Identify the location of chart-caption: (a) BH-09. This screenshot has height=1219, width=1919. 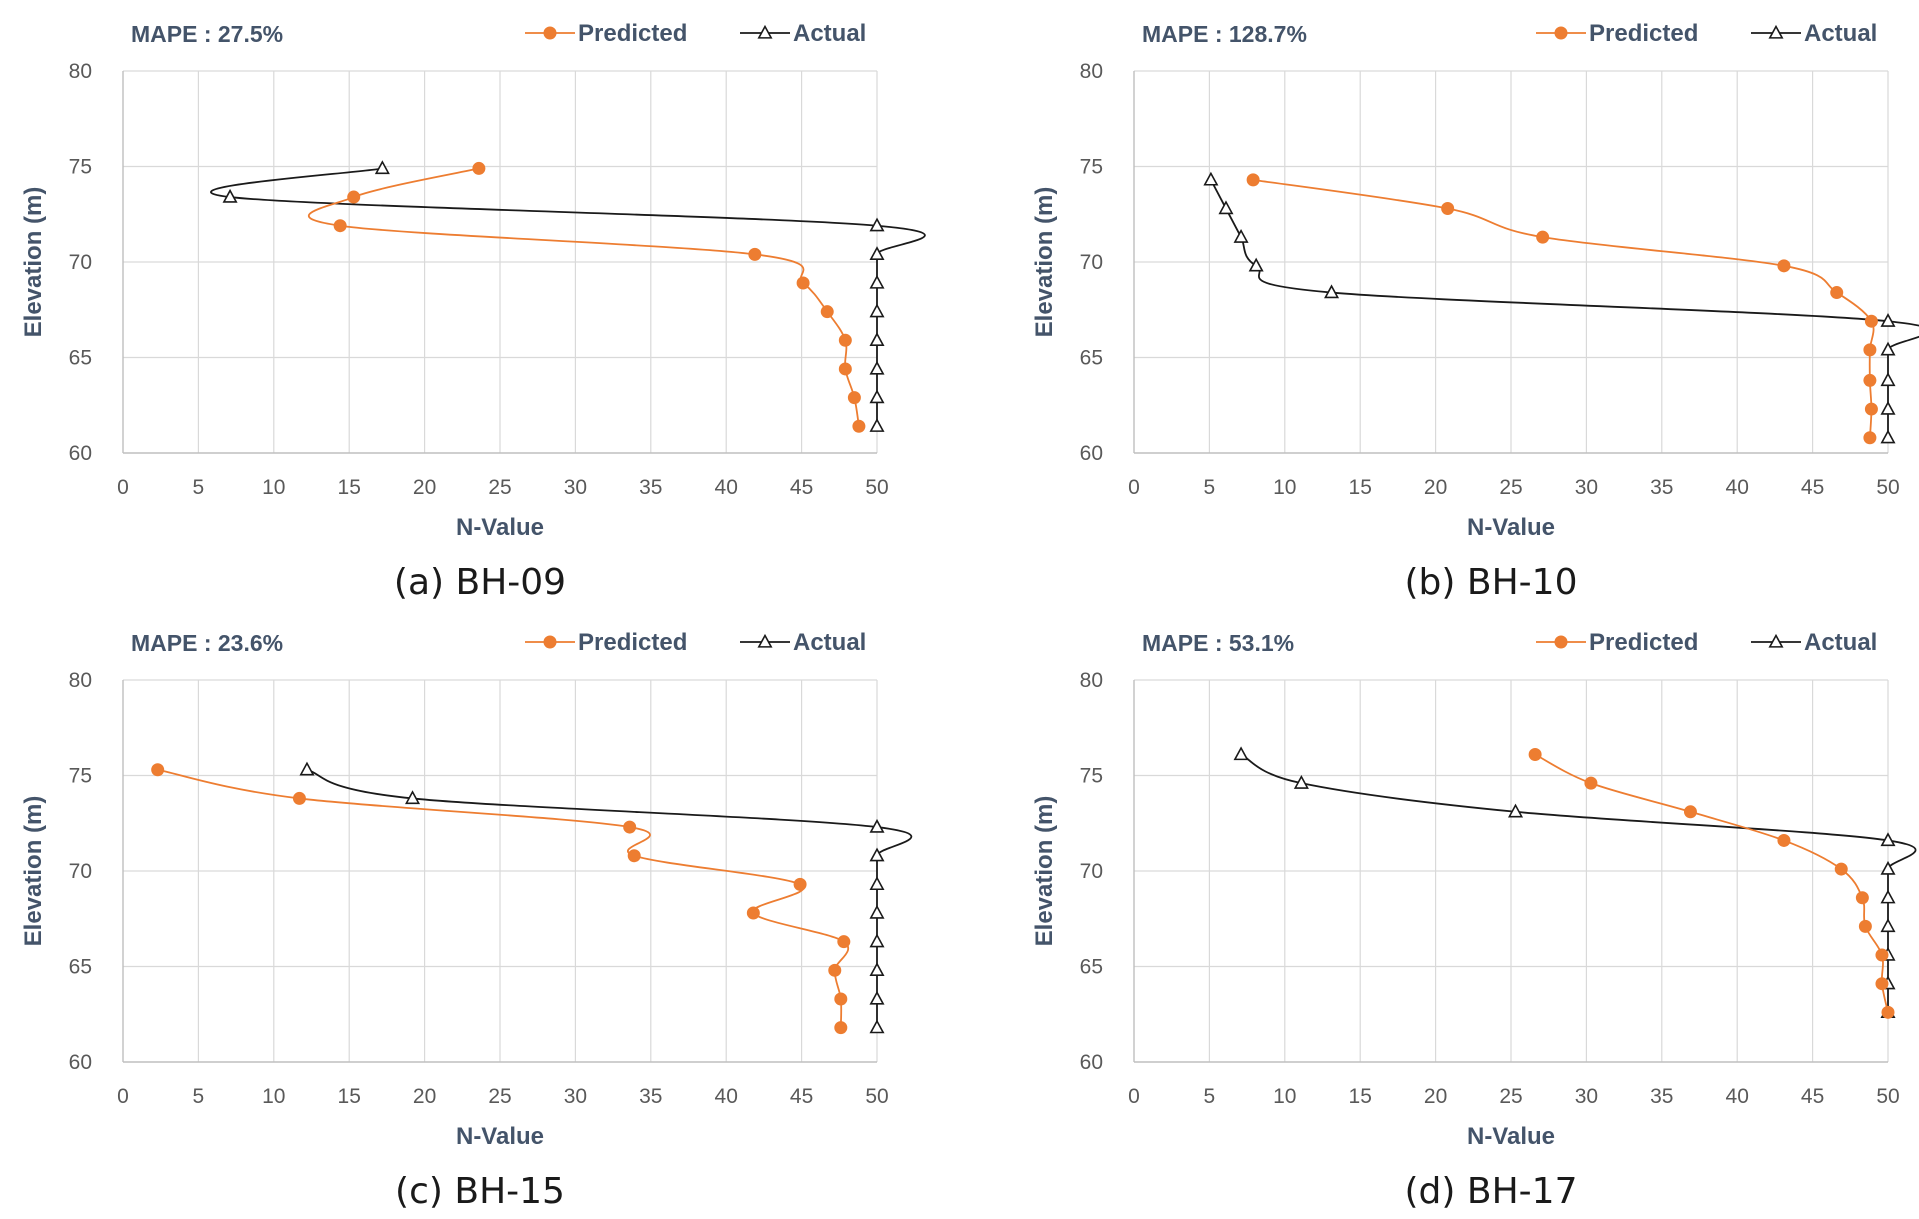
(480, 582).